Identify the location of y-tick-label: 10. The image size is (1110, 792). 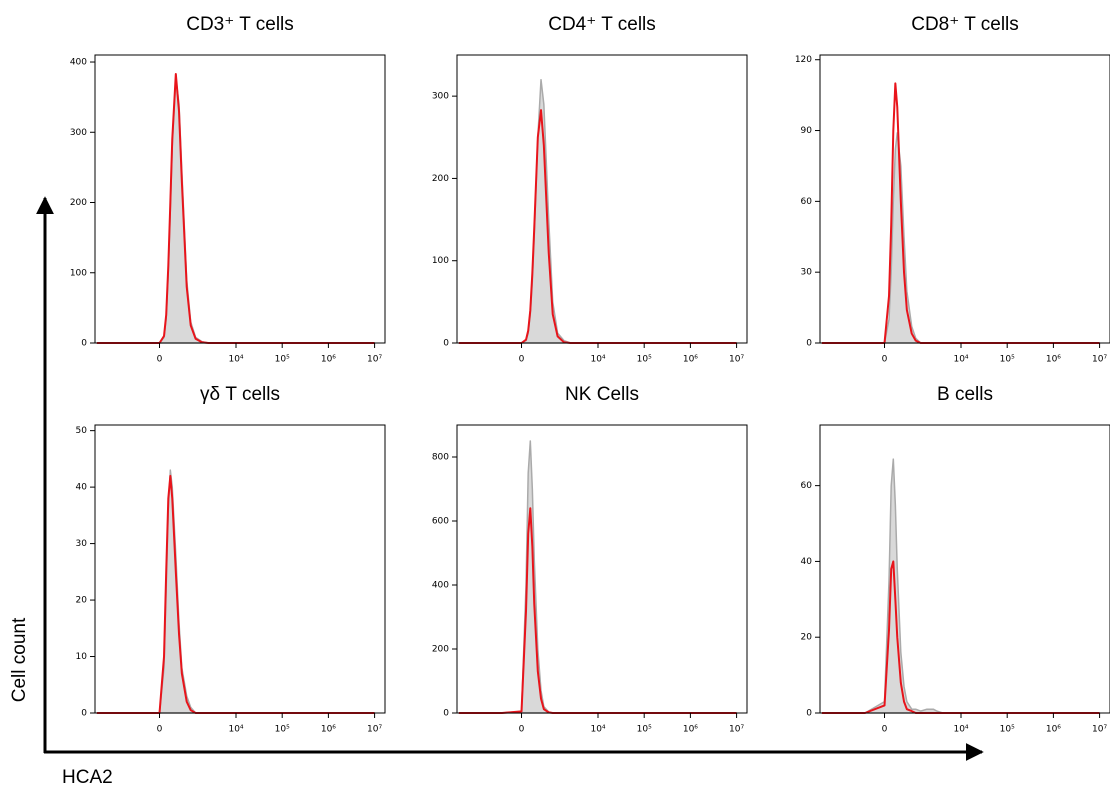
(82, 657).